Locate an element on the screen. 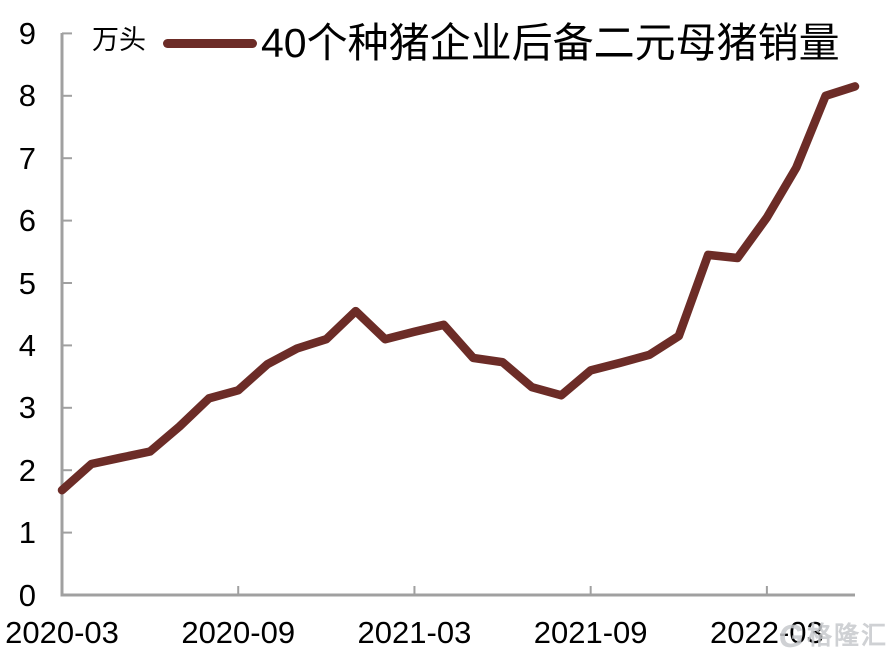 The image size is (890, 654). y-tick-label: 6 is located at coordinates (27, 221).